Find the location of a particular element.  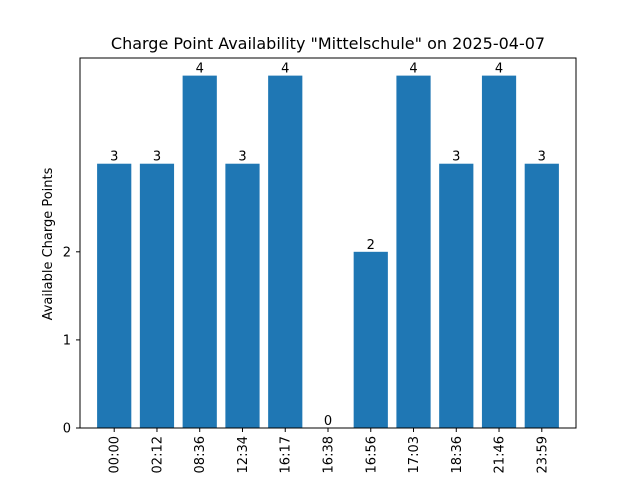

y-tick-label: 2 is located at coordinates (67, 252).